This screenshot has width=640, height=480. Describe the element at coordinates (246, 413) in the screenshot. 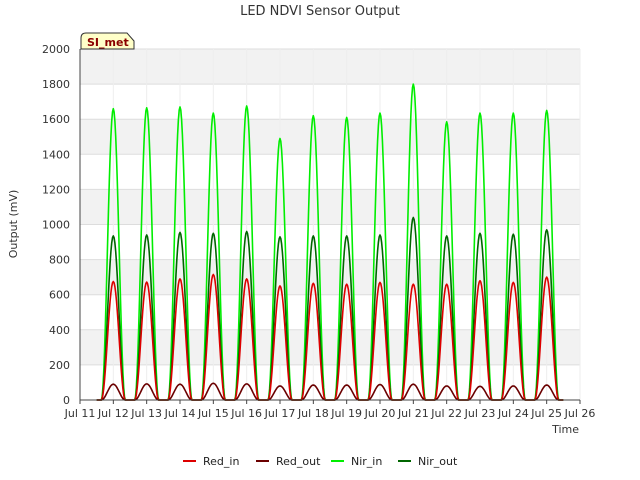

I see `x-tick-label: Jul 16` at that location.